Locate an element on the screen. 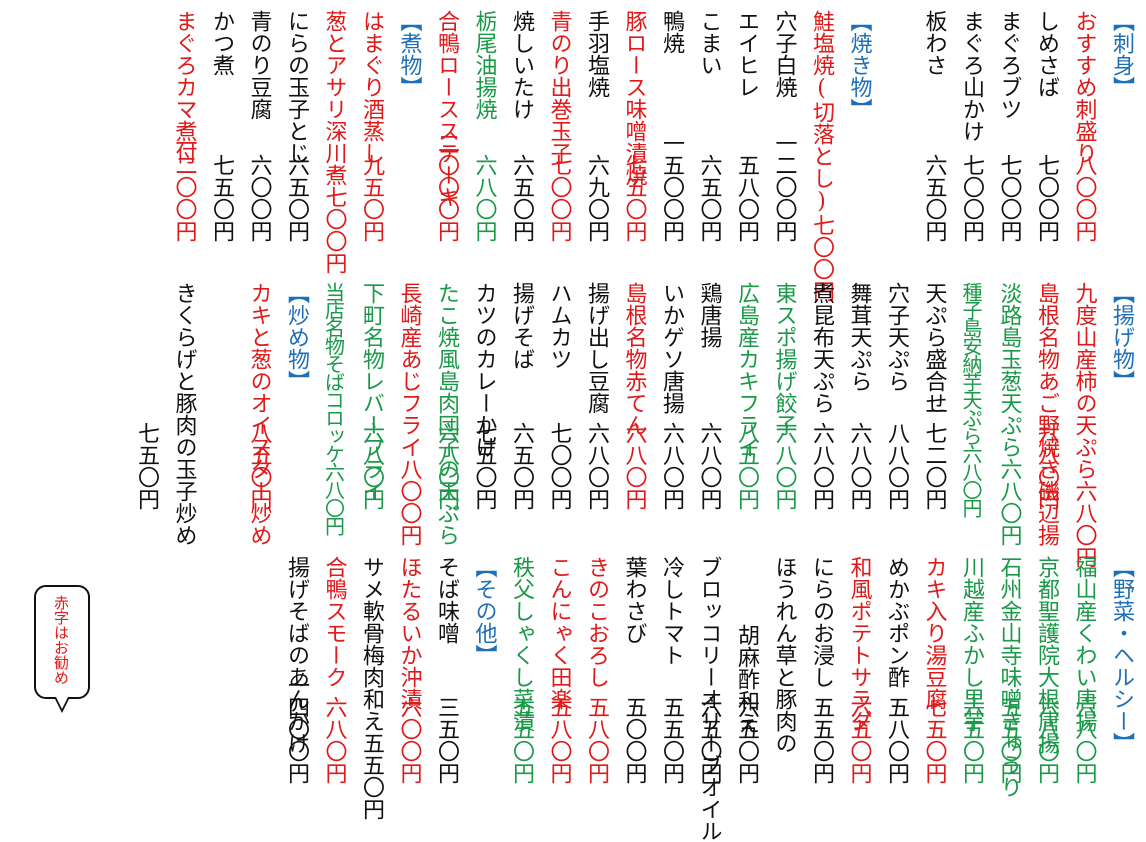  menu-item: こまい 六五〇円 is located at coordinates (709, 126).